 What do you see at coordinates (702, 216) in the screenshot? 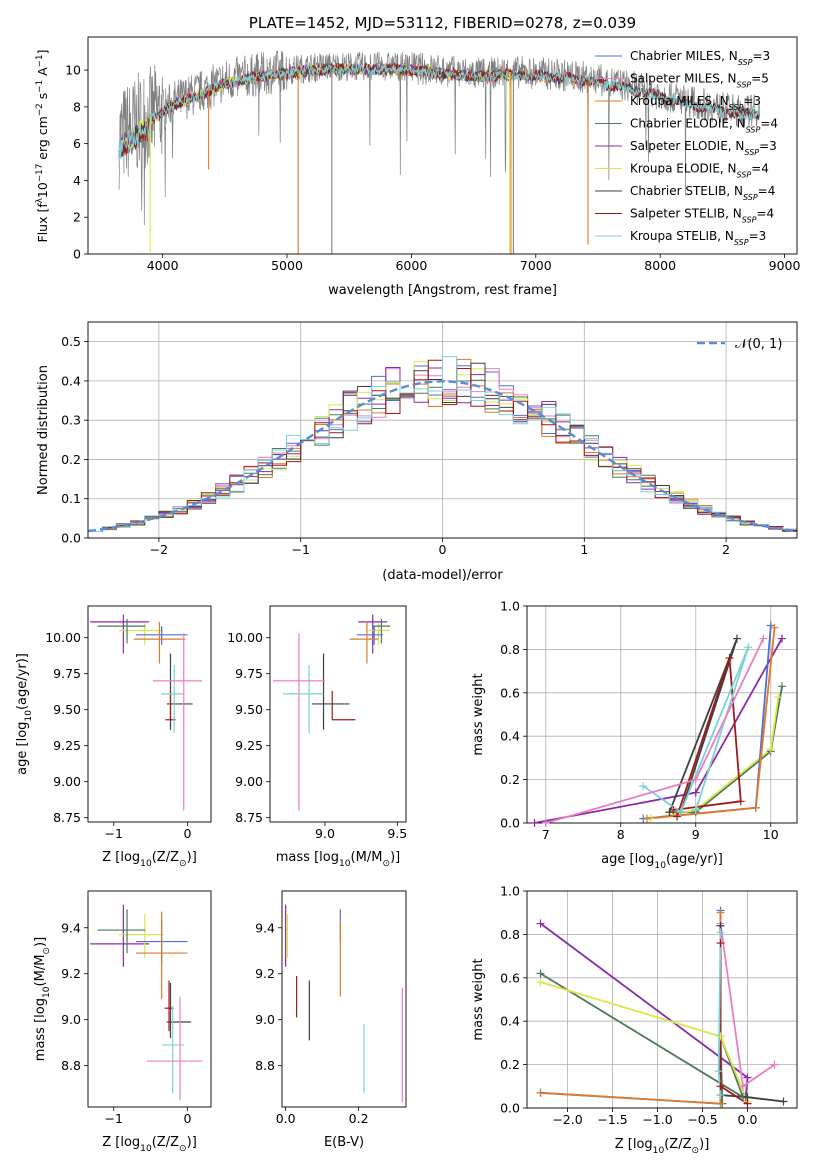
I see `legend-entry: Salpeter STELIB, NSSP=4` at bounding box center [702, 216].